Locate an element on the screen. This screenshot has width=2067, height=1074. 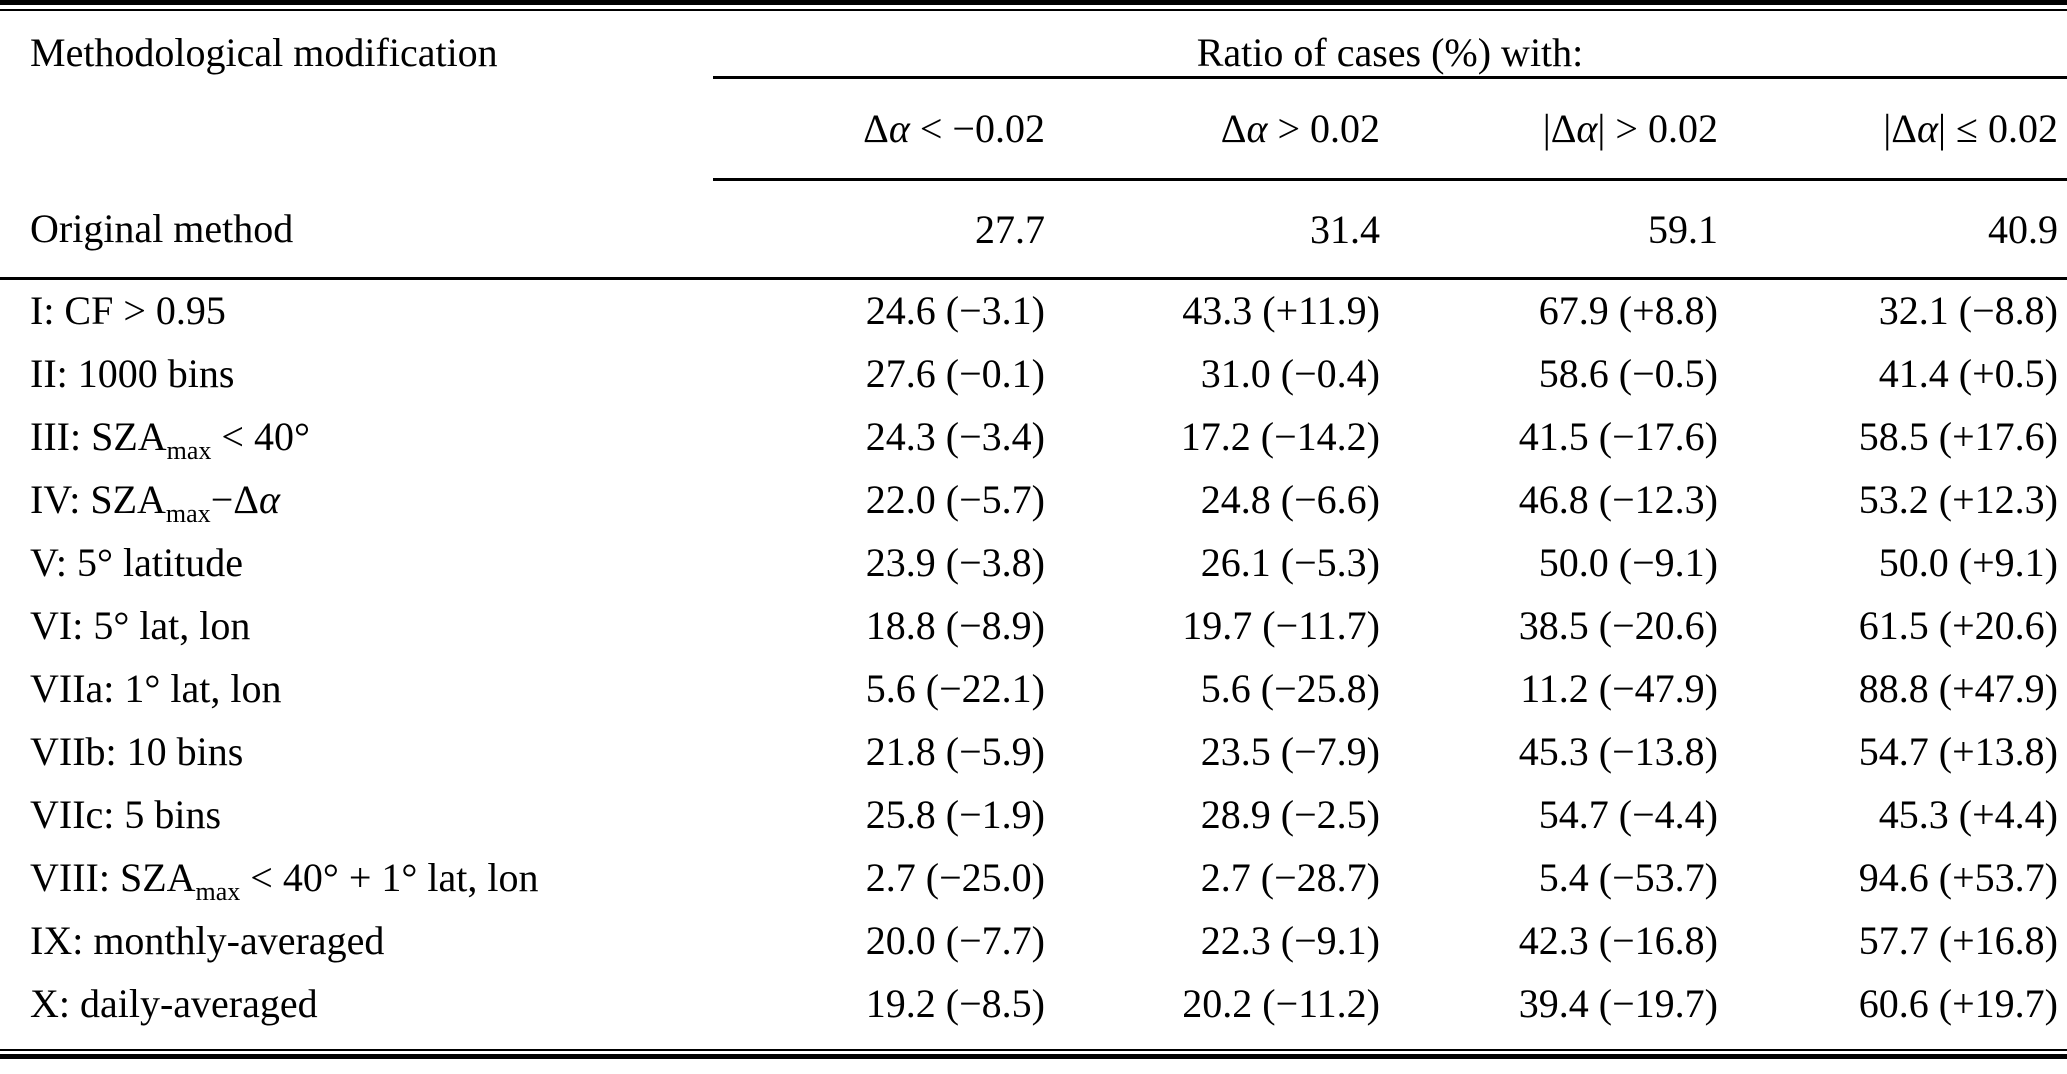
cell-value: 22.3 (−9.1) is located at coordinates (1290, 940).